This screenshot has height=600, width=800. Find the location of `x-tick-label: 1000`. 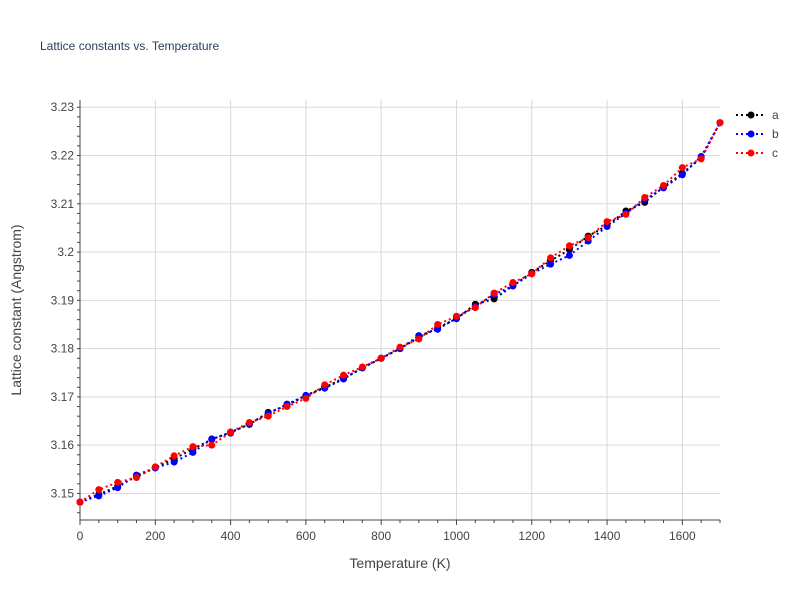

x-tick-label: 1000 is located at coordinates (456, 536).